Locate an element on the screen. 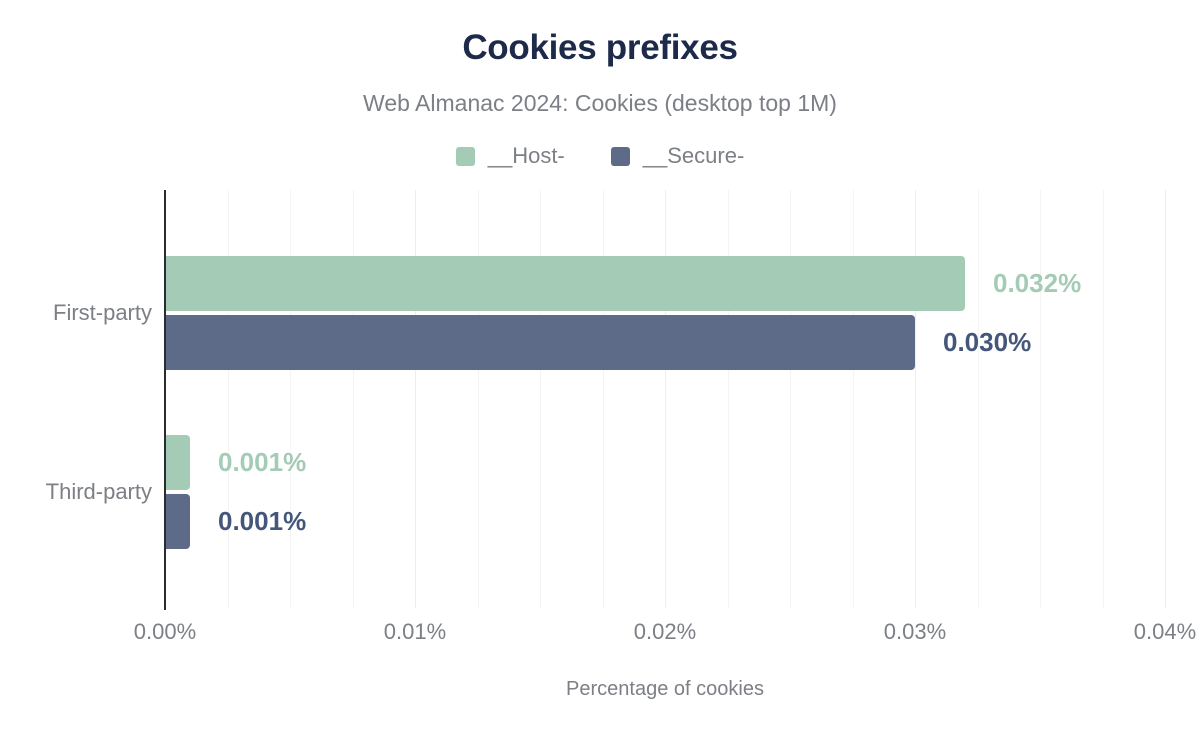 The width and height of the screenshot is (1200, 742). legend-item: __Secure- is located at coordinates (677, 156).